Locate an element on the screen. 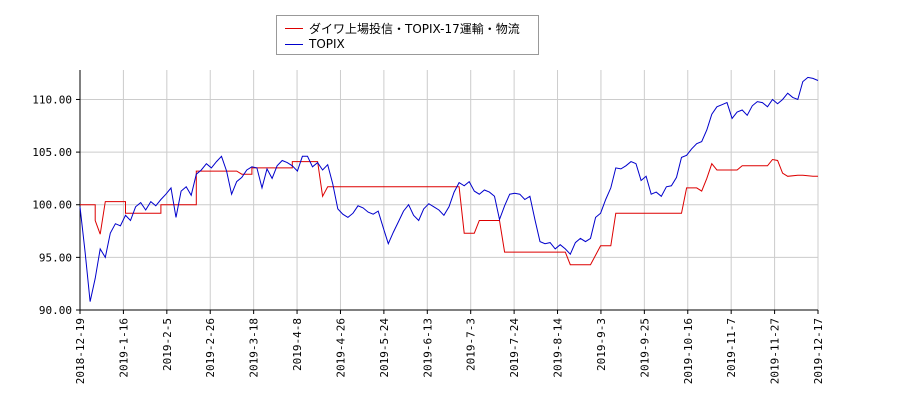 This screenshot has height=400, width=900. x-tick-label: 2019-9-25 is located at coordinates (644, 348).